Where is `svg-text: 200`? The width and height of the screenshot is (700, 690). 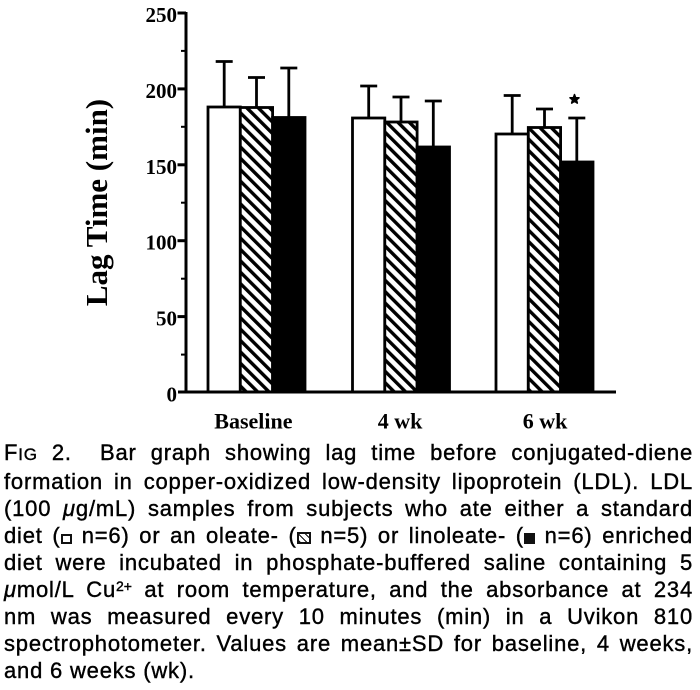 svg-text: 200 is located at coordinates (162, 91).